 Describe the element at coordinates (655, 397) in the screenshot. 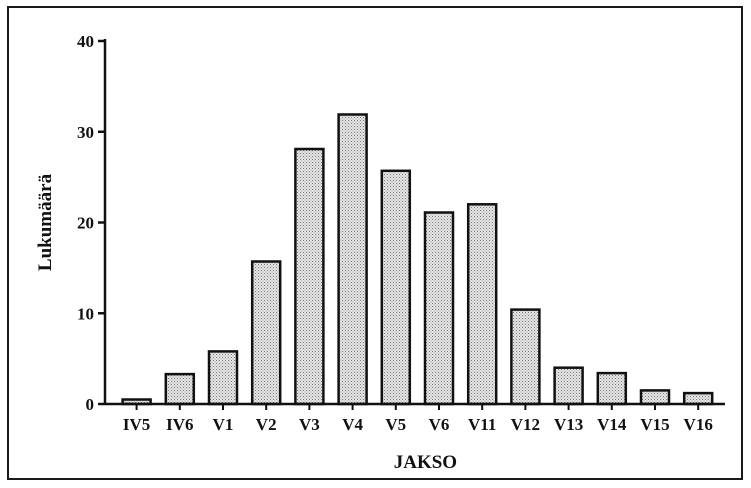

I see `bar-V15` at that location.